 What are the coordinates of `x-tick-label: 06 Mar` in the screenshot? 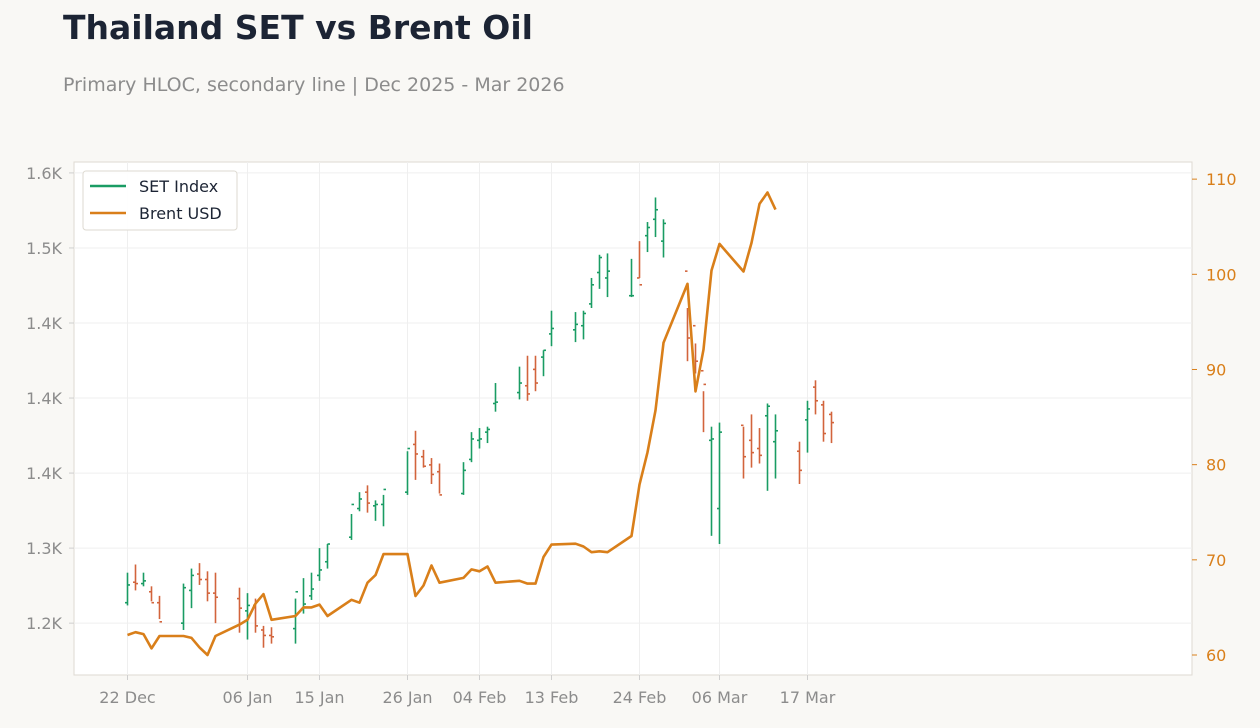 It's located at (720, 697).